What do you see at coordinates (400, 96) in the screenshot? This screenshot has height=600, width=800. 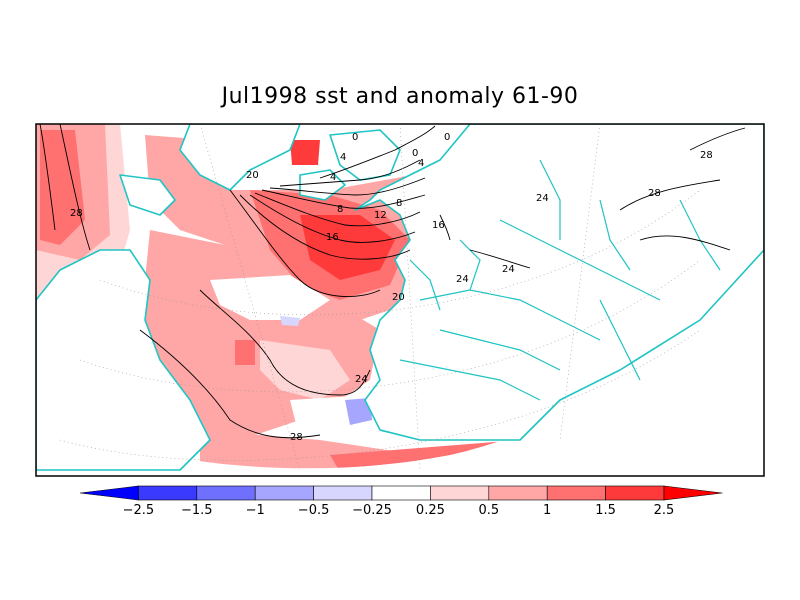 I see `map-title: Jul1998 sst and anomaly 61-90` at bounding box center [400, 96].